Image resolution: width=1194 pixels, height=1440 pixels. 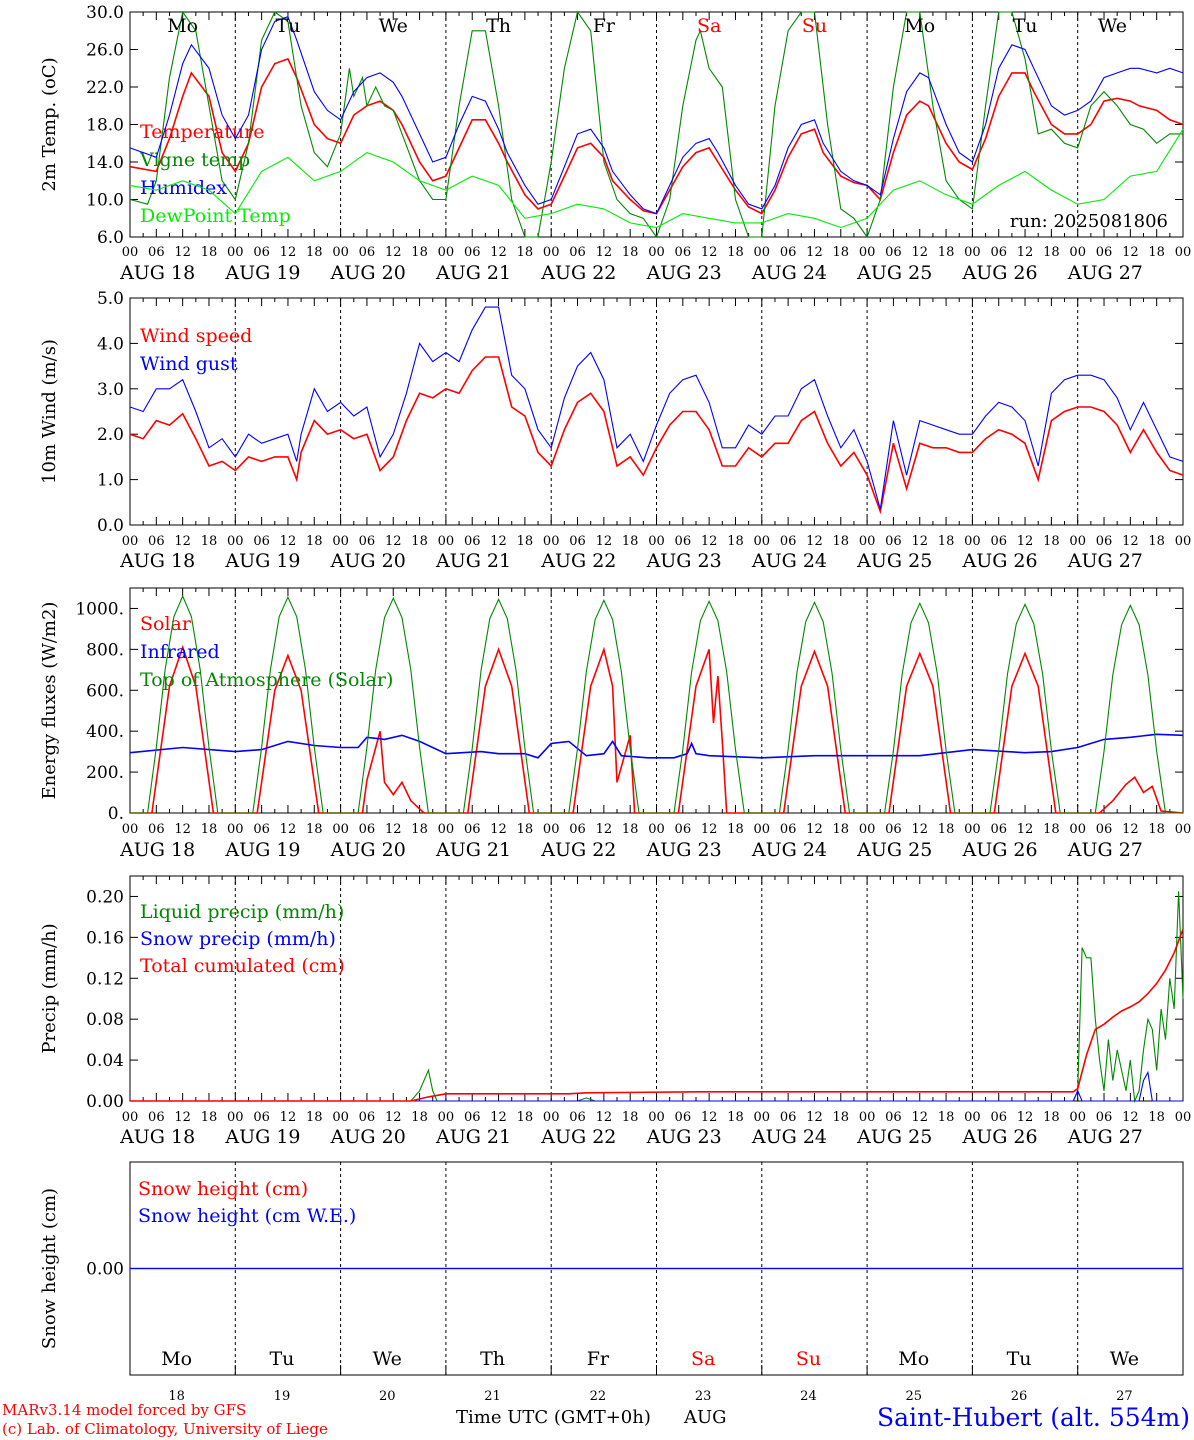 What do you see at coordinates (105, 691) in the screenshot?
I see `y-tick-label: 600.` at bounding box center [105, 691].